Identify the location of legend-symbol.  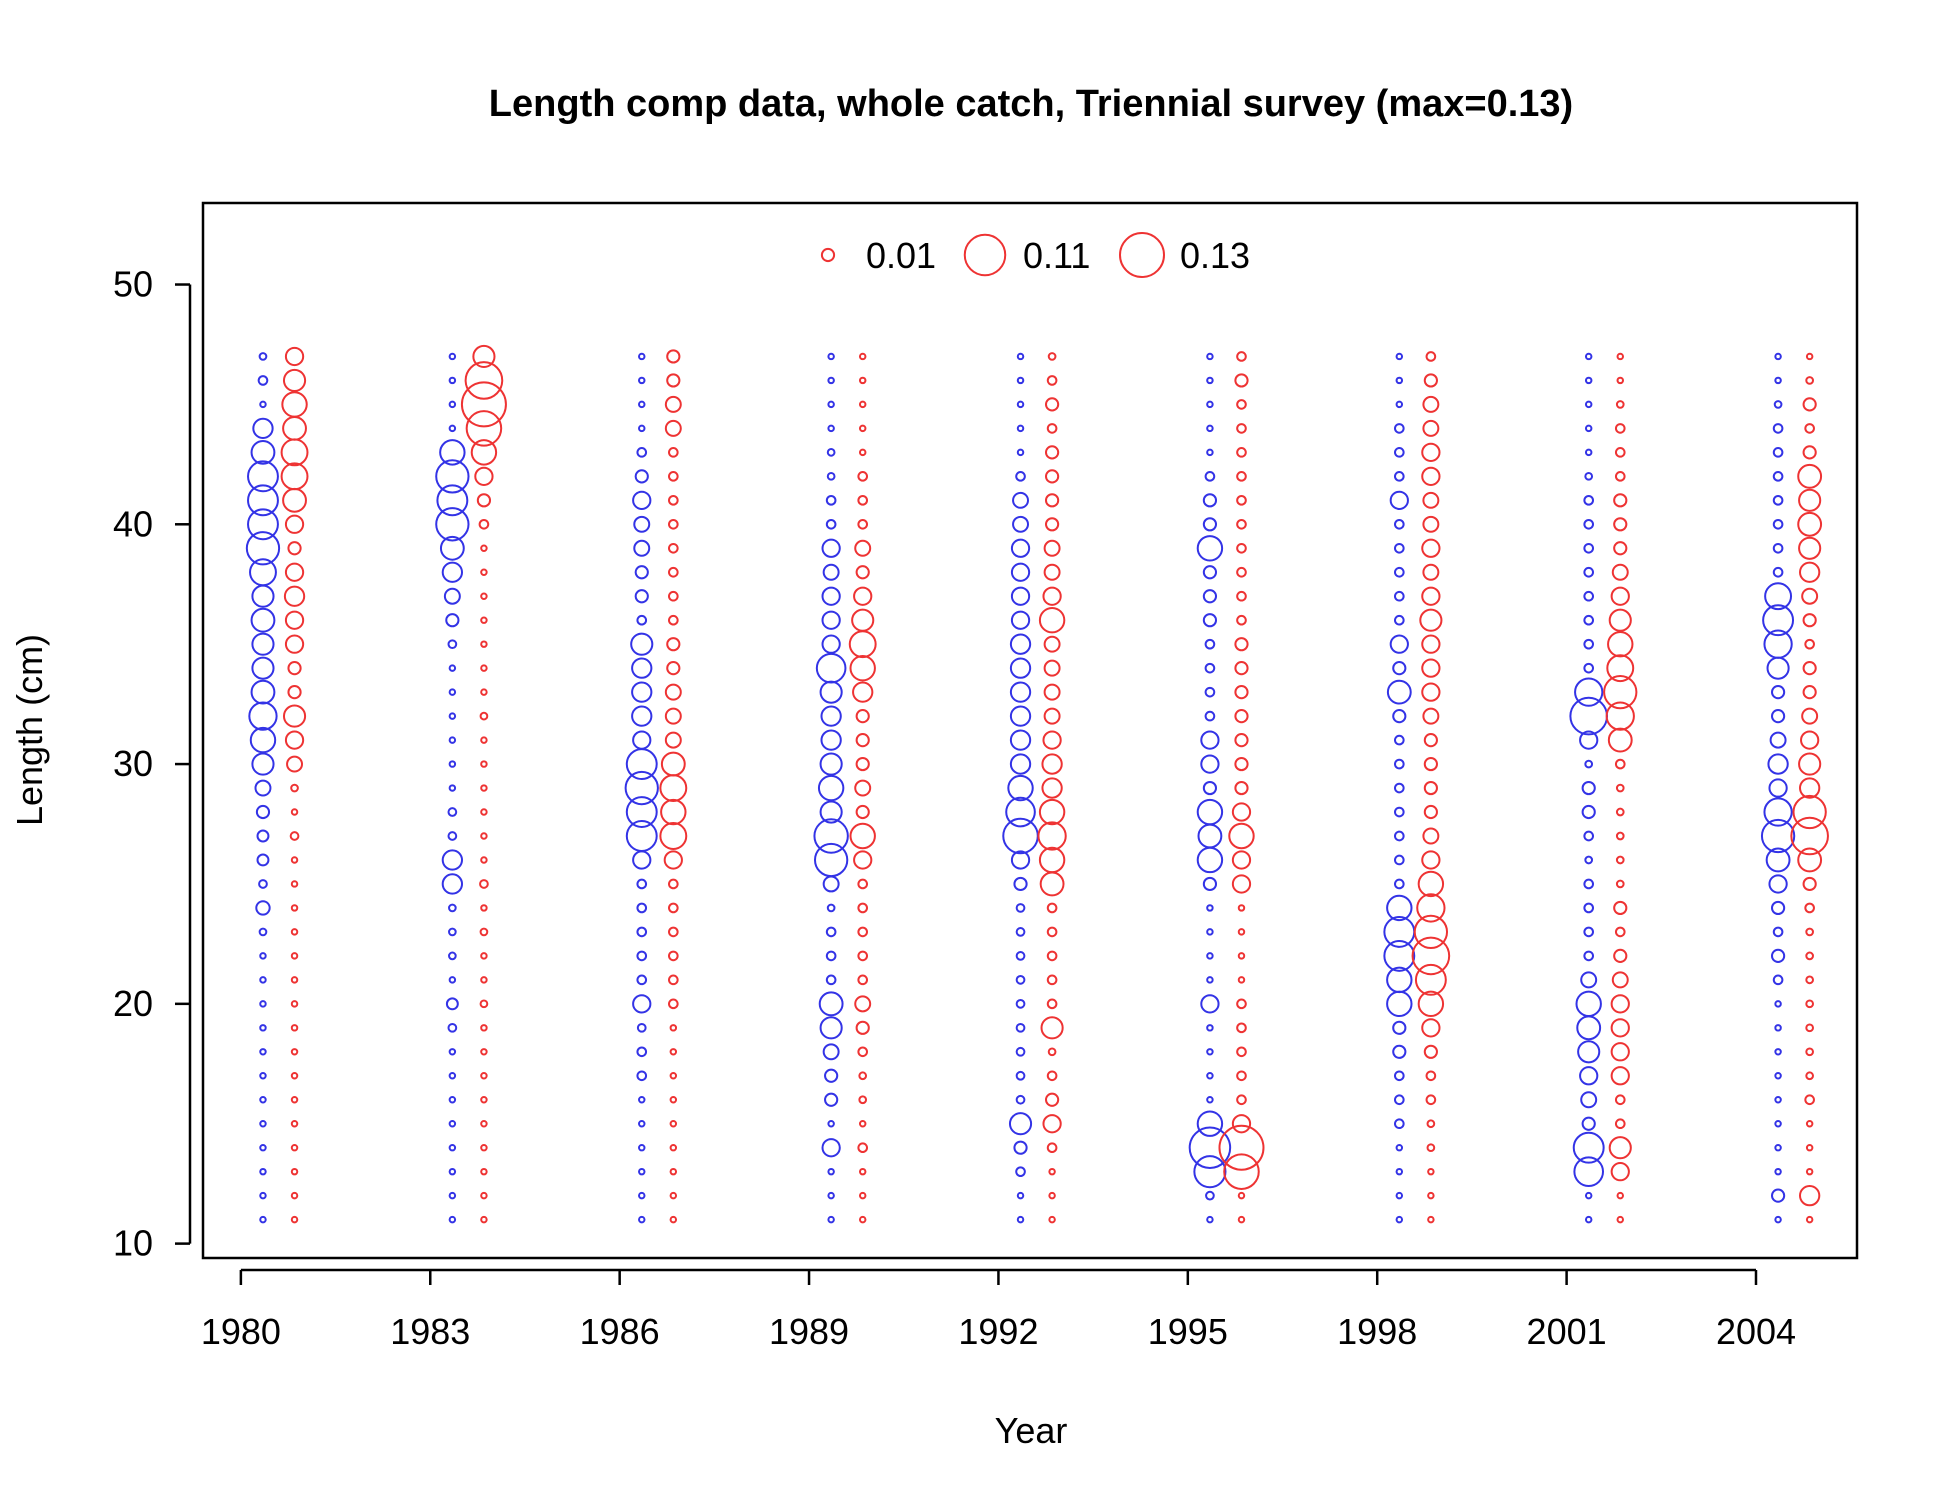
(1142, 255).